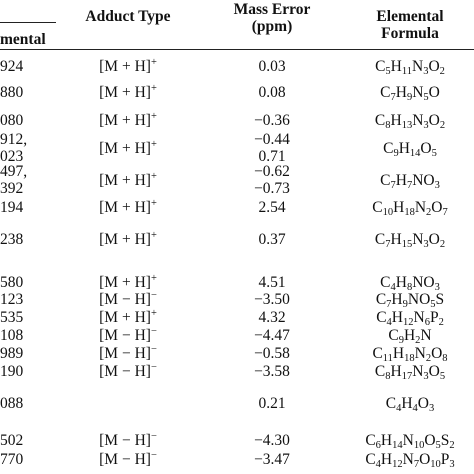  I want to click on mass-error-value: 0.08, so click(272, 92).